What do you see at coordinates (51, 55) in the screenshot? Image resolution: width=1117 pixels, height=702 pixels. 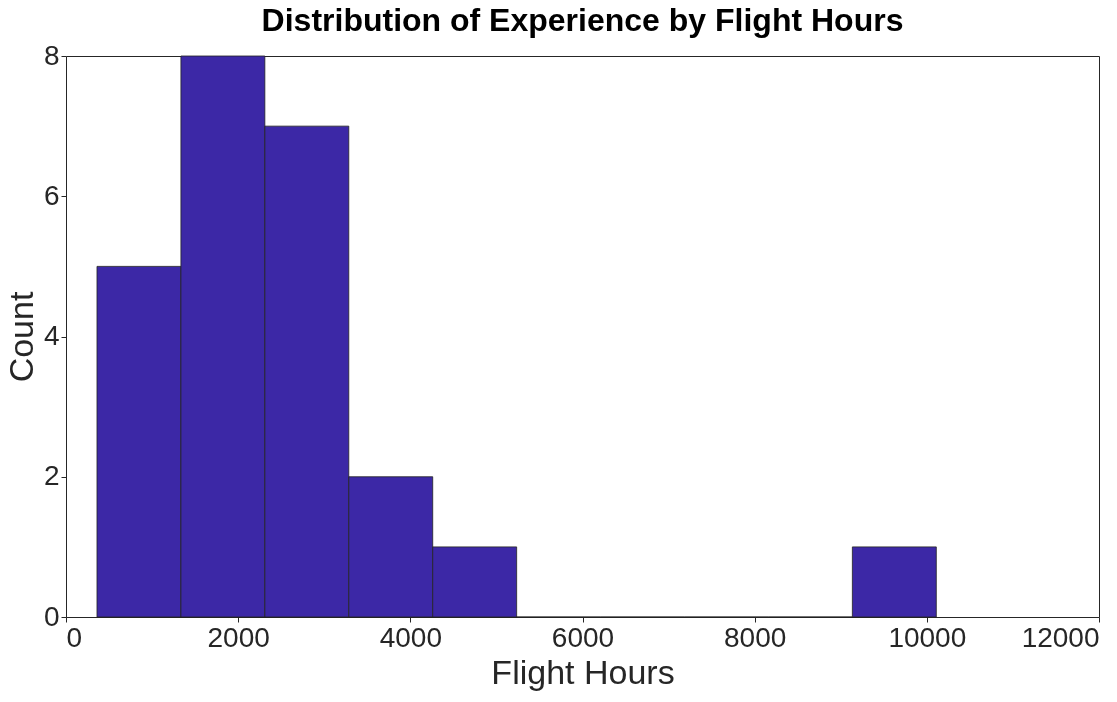 I see `y-tick-label: 8` at bounding box center [51, 55].